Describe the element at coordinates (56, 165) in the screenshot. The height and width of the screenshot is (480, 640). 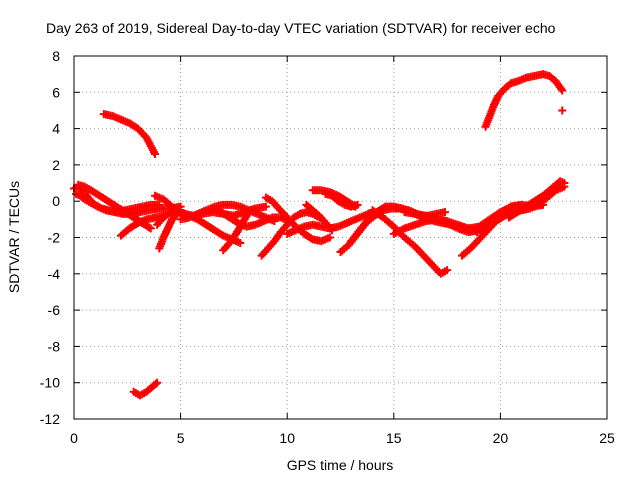
I see `y-tick-label: 2` at that location.